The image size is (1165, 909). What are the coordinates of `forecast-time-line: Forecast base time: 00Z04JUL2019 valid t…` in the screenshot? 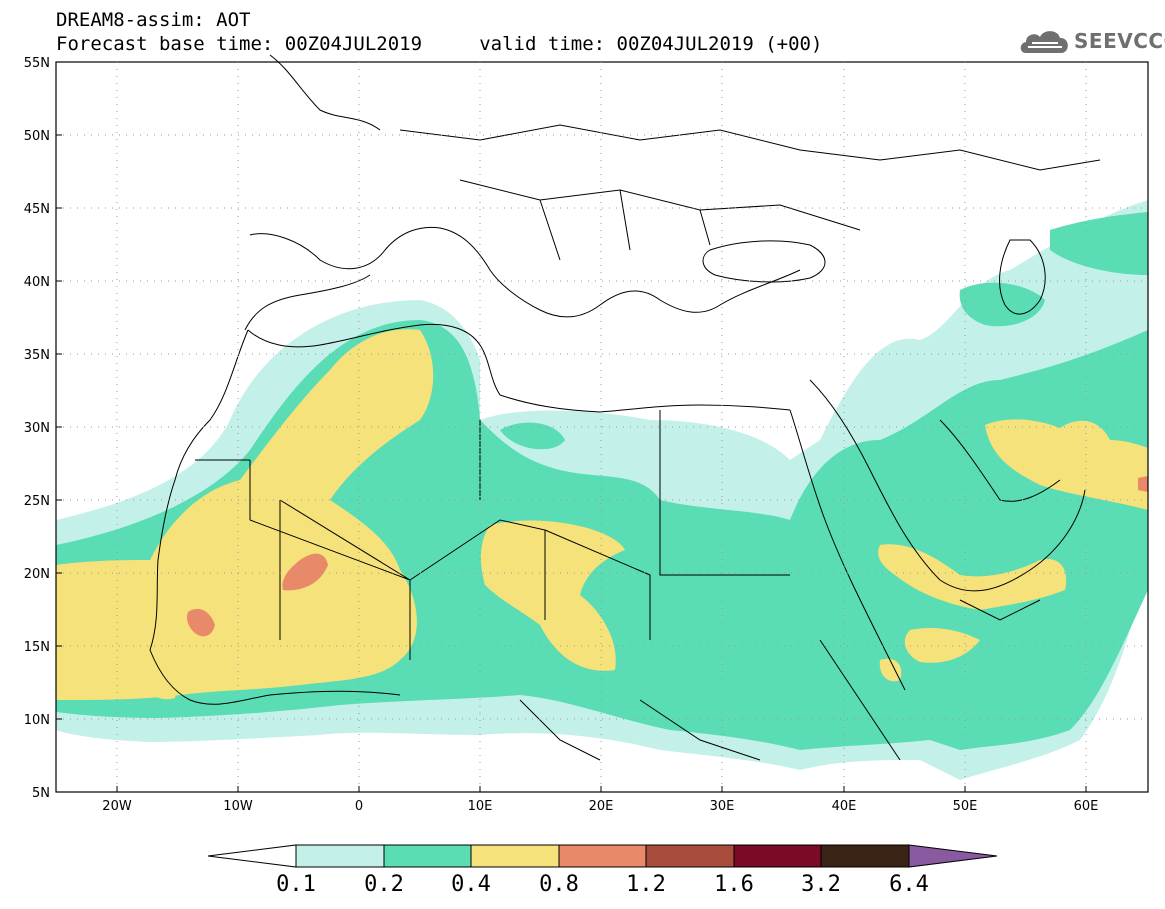 It's located at (439, 44).